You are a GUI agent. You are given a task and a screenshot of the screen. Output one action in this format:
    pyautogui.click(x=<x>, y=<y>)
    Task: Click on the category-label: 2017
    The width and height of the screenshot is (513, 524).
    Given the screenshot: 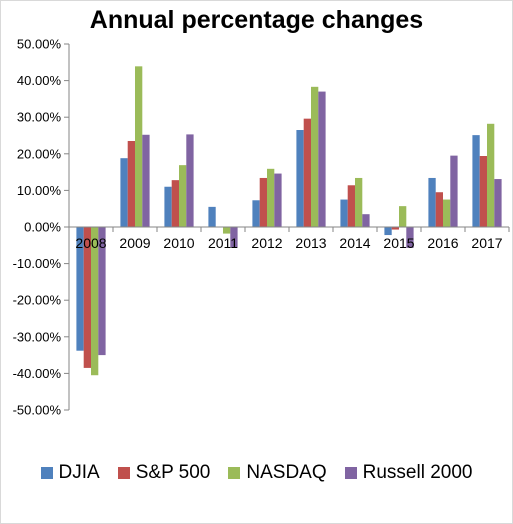 What is the action you would take?
    pyautogui.click(x=486, y=243)
    